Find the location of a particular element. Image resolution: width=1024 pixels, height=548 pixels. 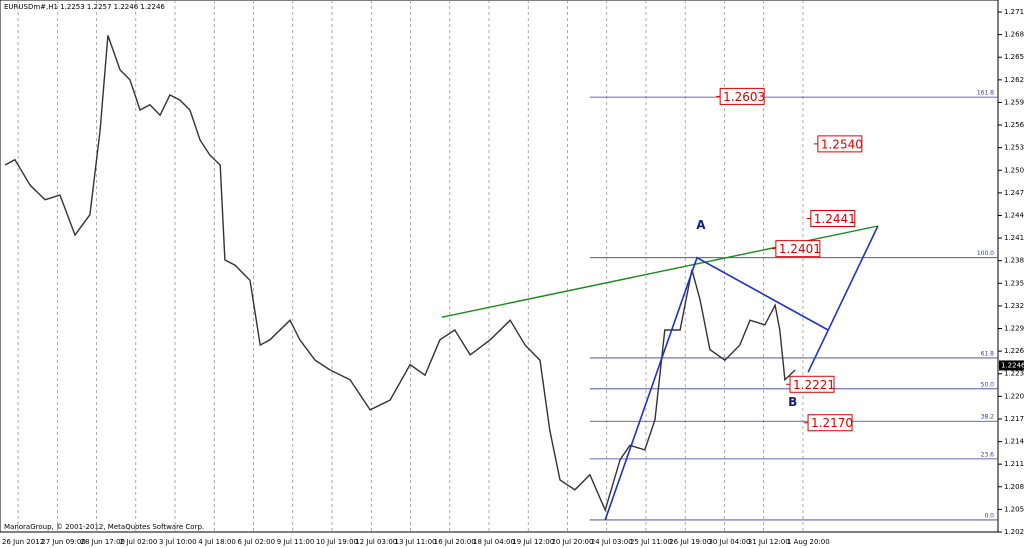

y-tick-label: 1.2685 is located at coordinates (1014, 35).